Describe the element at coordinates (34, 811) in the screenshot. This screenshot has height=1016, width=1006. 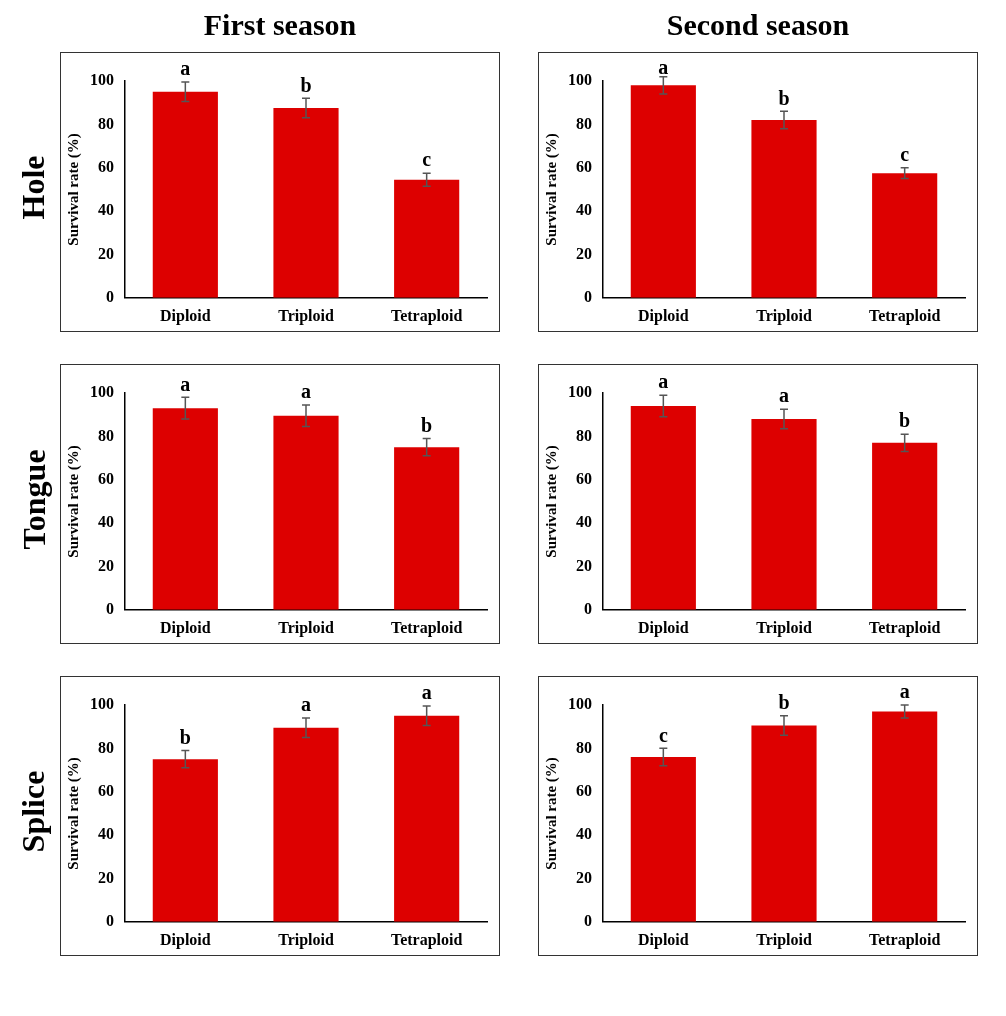
I see `text: Splice` at that location.